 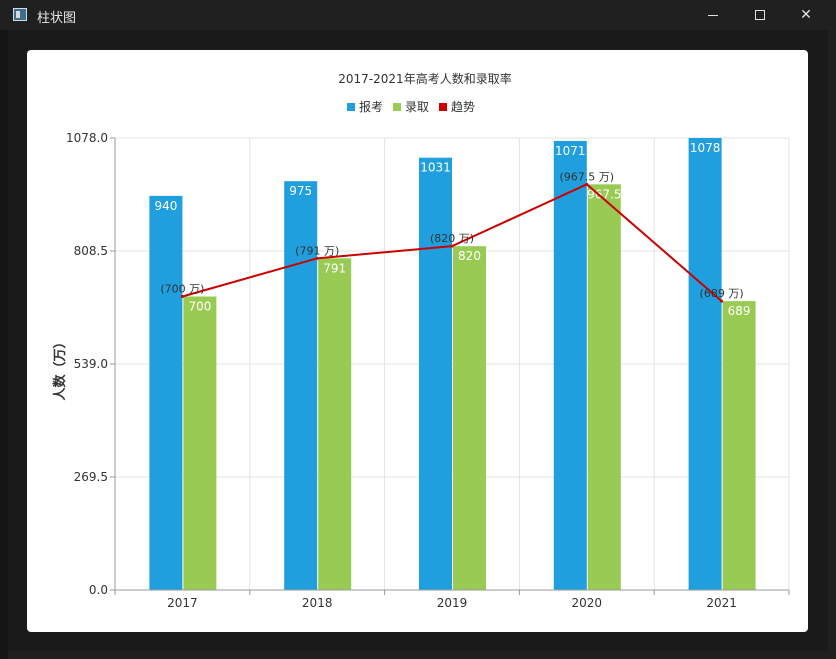 What do you see at coordinates (182, 603) in the screenshot?
I see `x-tick-label: 2017` at bounding box center [182, 603].